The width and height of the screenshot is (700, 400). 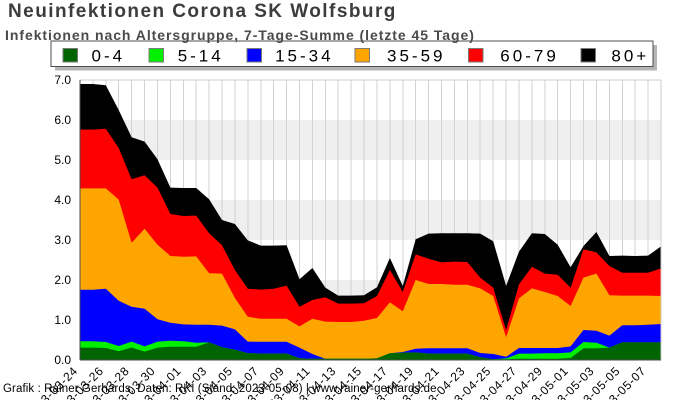 I want to click on svg-text: 1.0, so click(x=62, y=320).